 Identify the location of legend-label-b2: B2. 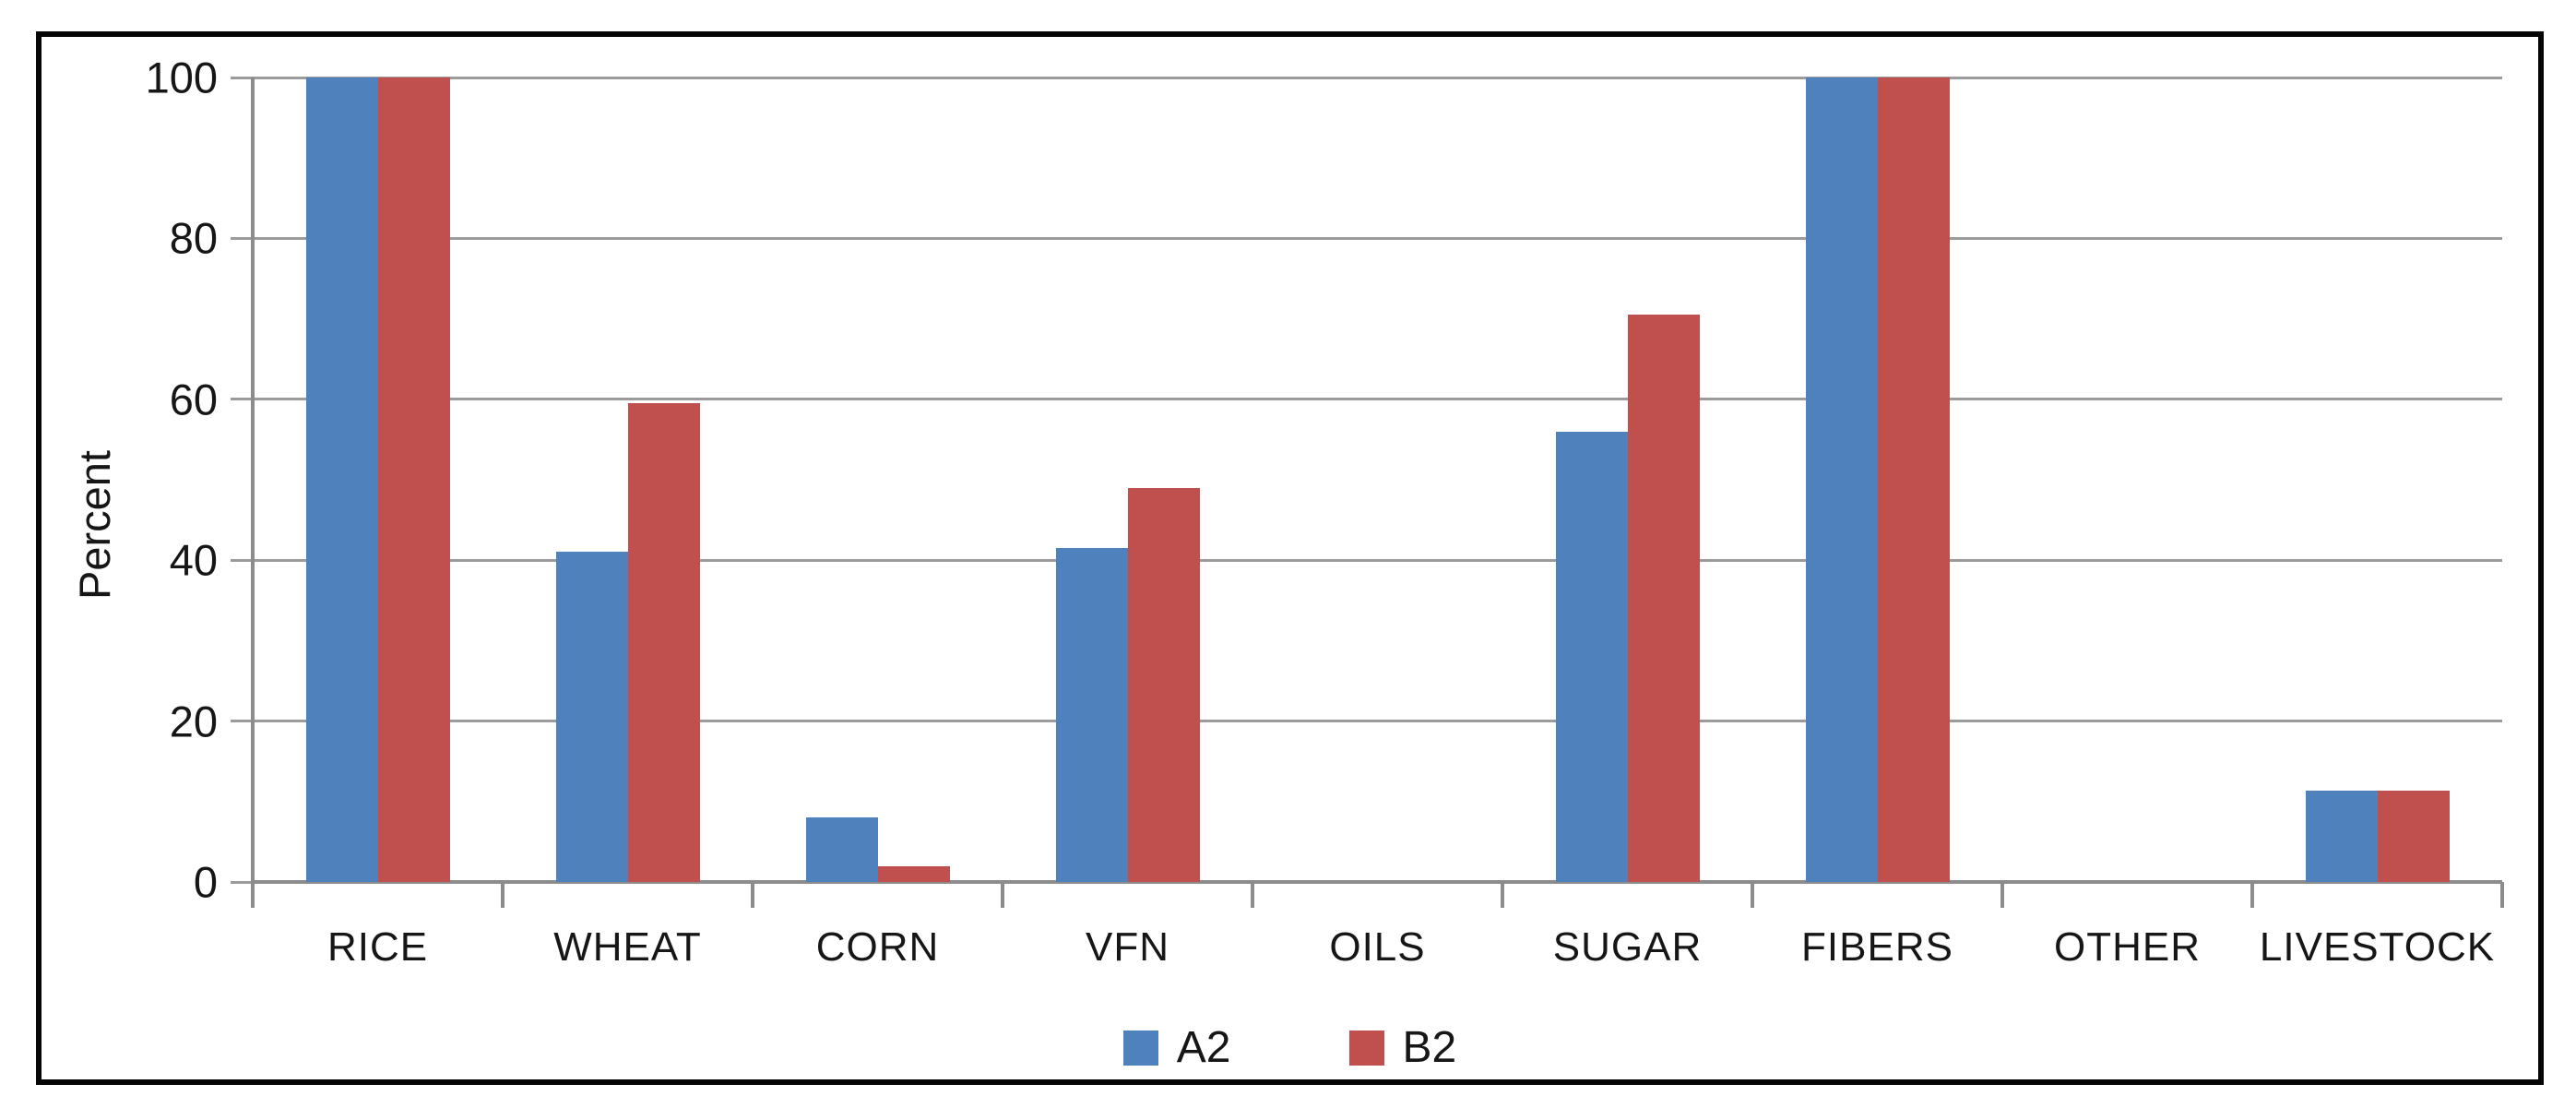
(1430, 1047).